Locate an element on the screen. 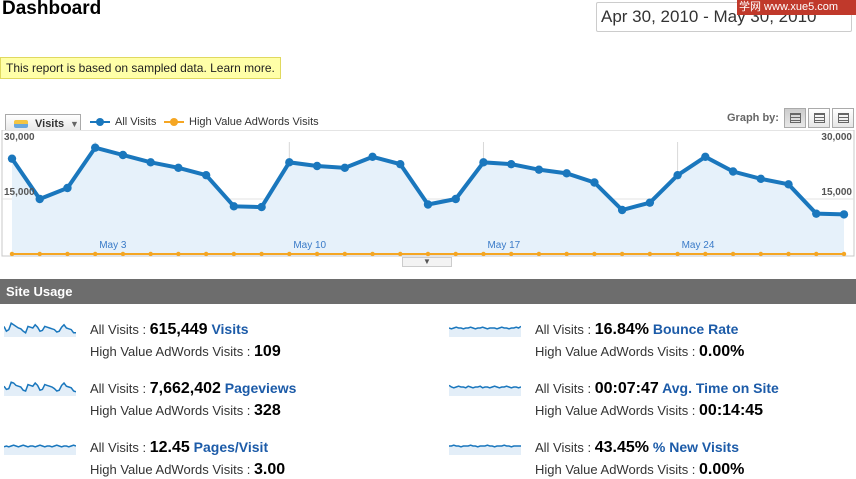 This screenshot has width=856, height=479. metric-all-visits-line: All Visits : 615,449 Visits is located at coordinates (169, 330).